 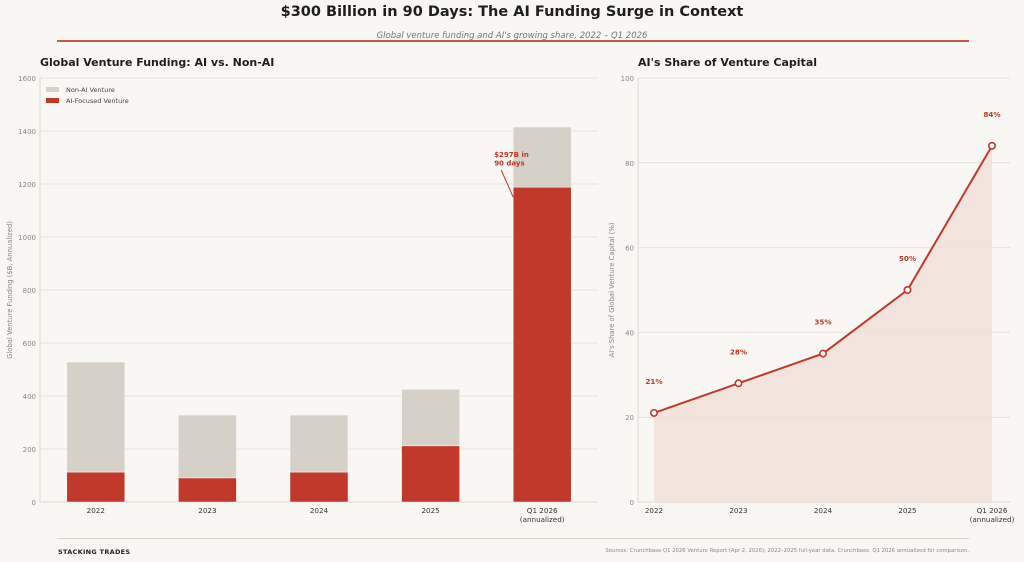 I want to click on title-divider, so click(x=513, y=41).